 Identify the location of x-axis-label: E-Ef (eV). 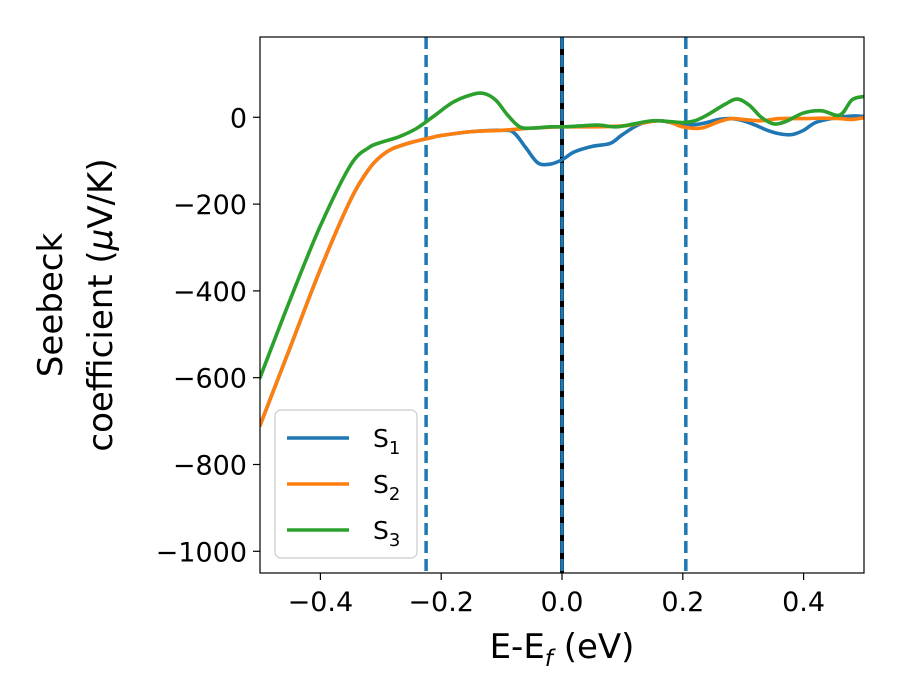
(562, 649).